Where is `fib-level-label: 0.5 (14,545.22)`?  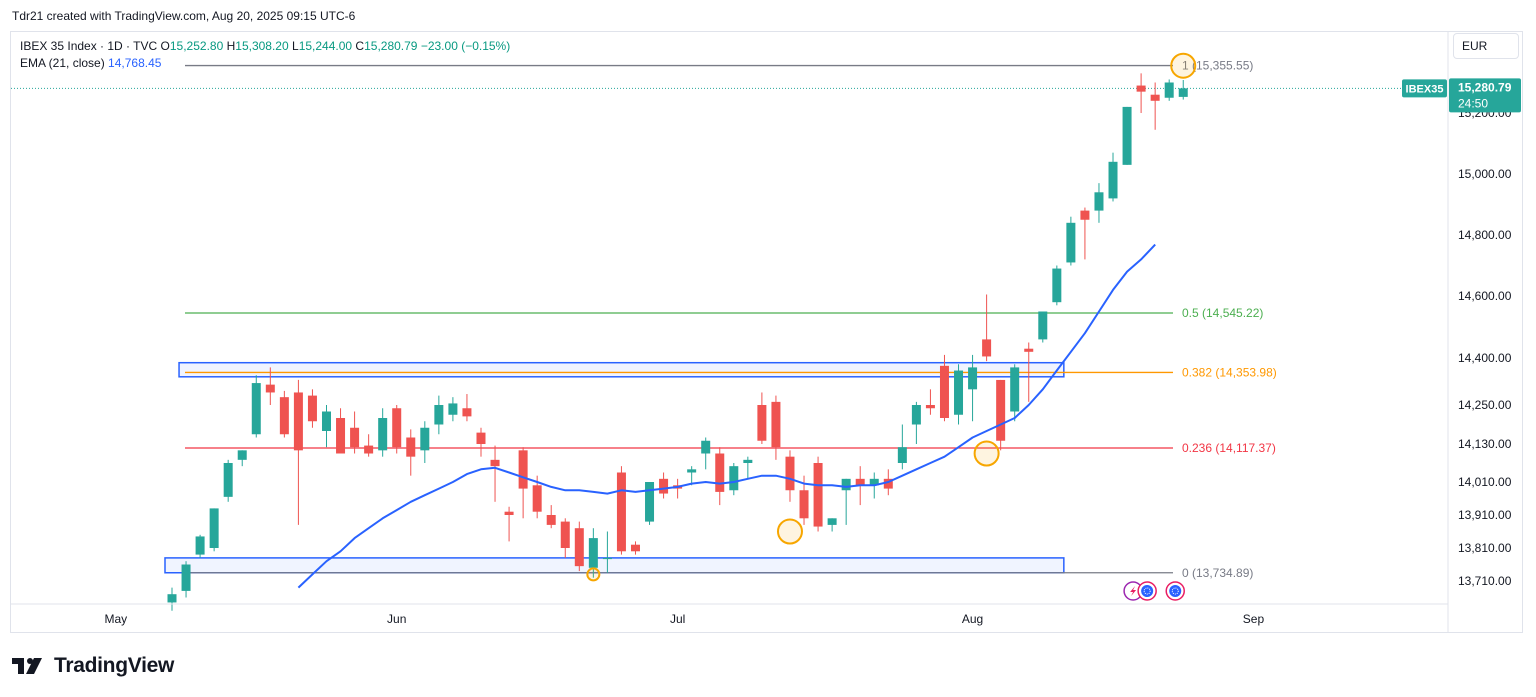 fib-level-label: 0.5 (14,545.22) is located at coordinates (1222, 313).